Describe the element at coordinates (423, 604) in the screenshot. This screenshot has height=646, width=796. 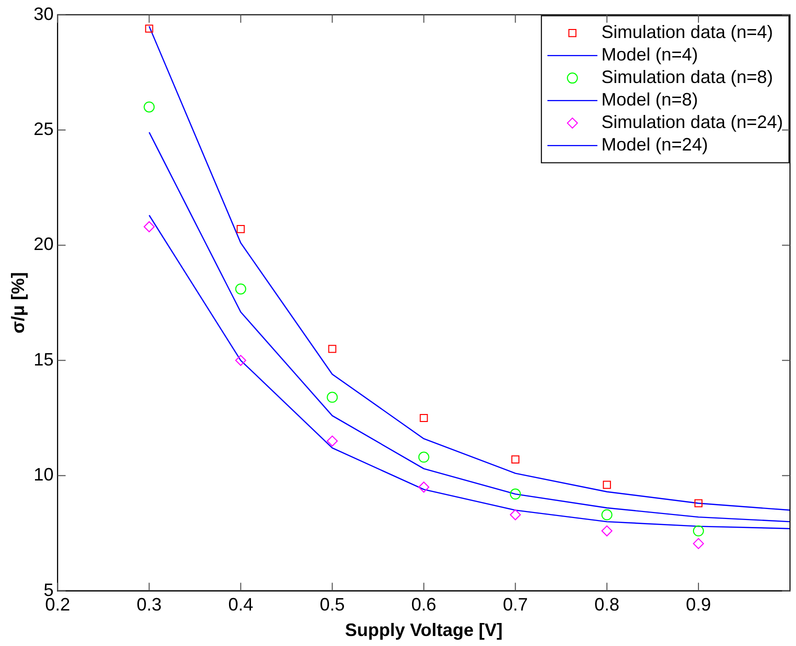
I see `x-tick-label: 0.6` at that location.